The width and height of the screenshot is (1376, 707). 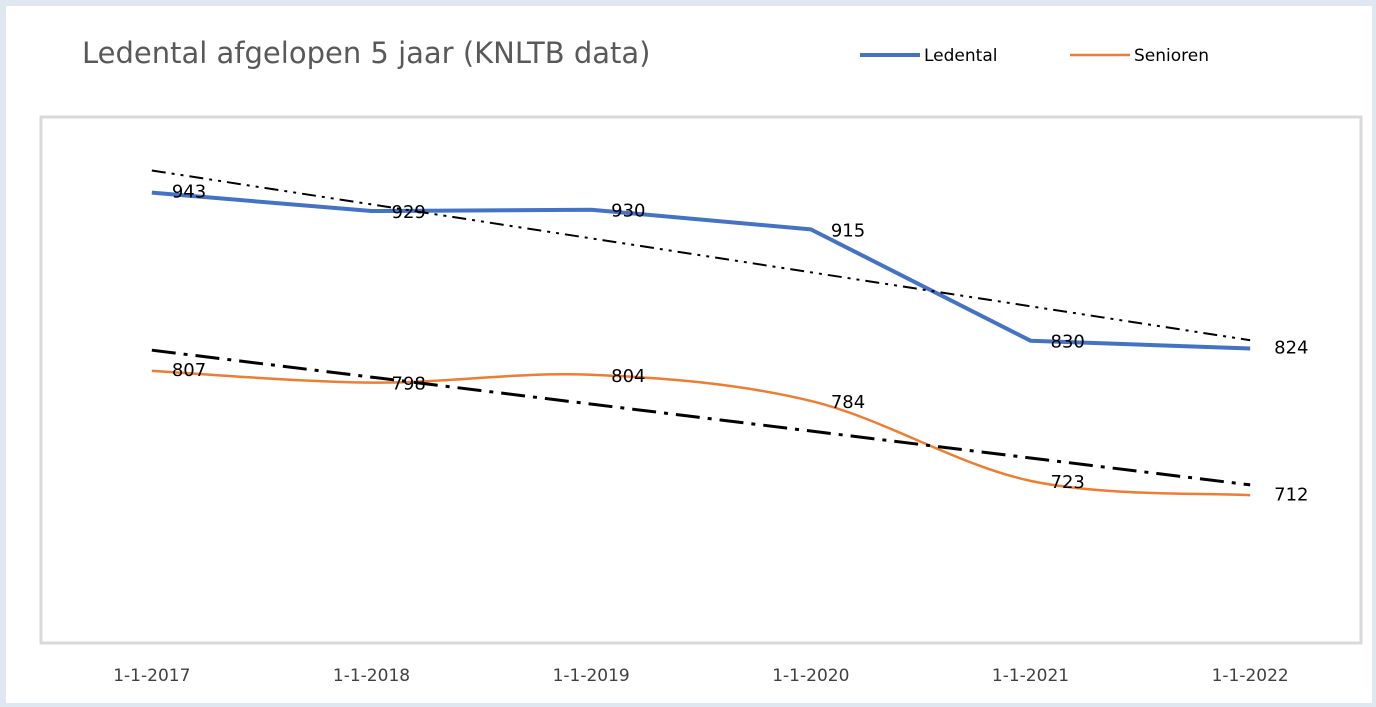 I want to click on data-label: 807, so click(x=189, y=370).